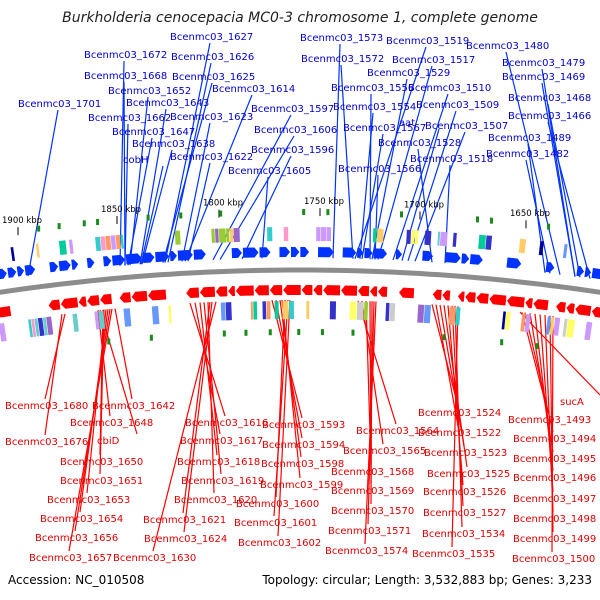 This screenshot has width=600, height=600. Describe the element at coordinates (424, 205) in the screenshot. I see `scale-tick-label: 1700 kbp` at that location.